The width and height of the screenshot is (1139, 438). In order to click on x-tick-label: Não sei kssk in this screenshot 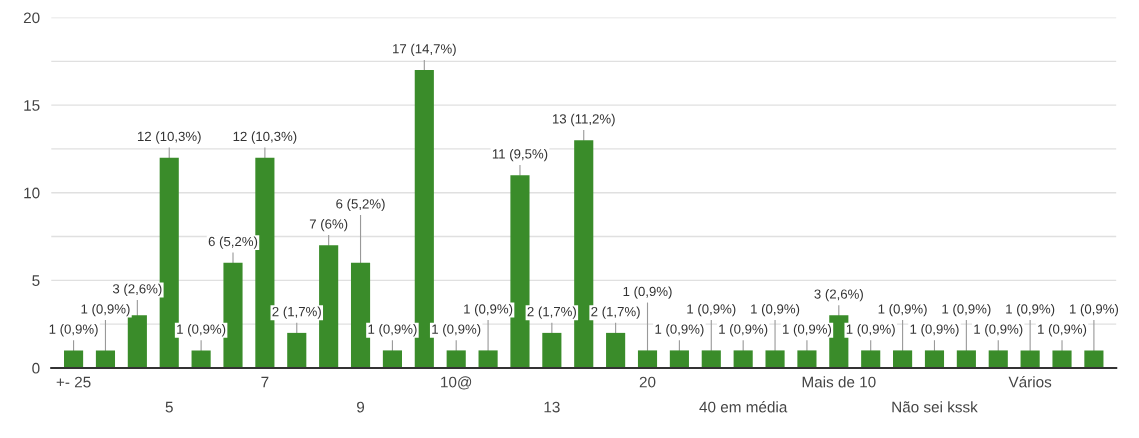, I will do `click(935, 407)`.